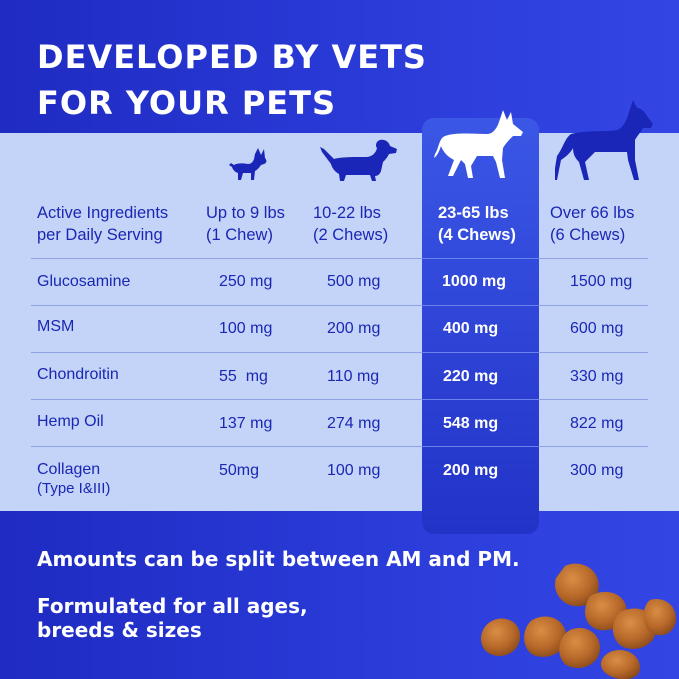 This screenshot has width=679, height=679. What do you see at coordinates (478, 144) in the screenshot?
I see `shepherd-icon` at bounding box center [478, 144].